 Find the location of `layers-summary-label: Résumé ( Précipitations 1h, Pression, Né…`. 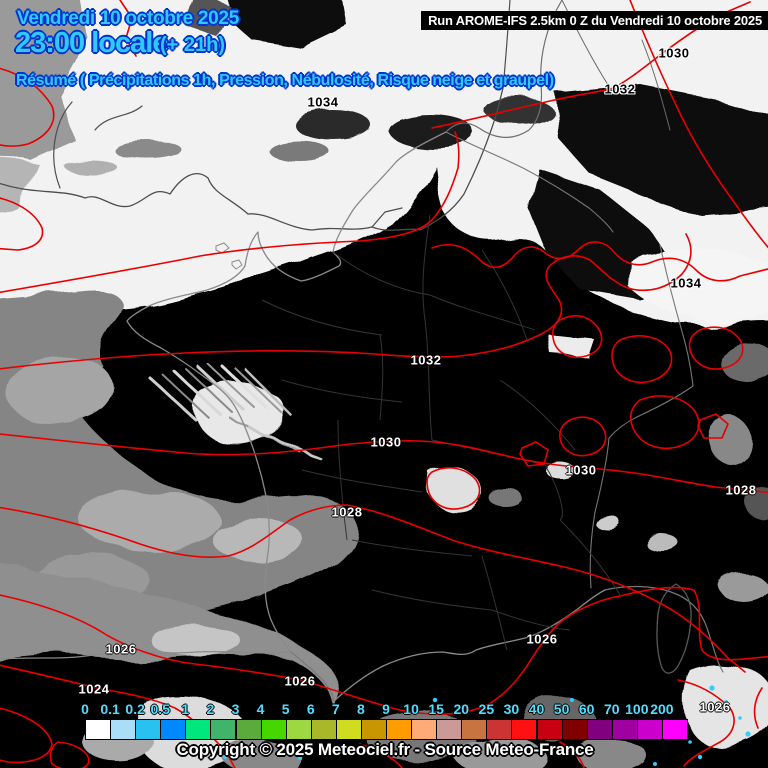

layers-summary-label: Résumé ( Précipitations 1h, Pression, Né… is located at coordinates (285, 80).